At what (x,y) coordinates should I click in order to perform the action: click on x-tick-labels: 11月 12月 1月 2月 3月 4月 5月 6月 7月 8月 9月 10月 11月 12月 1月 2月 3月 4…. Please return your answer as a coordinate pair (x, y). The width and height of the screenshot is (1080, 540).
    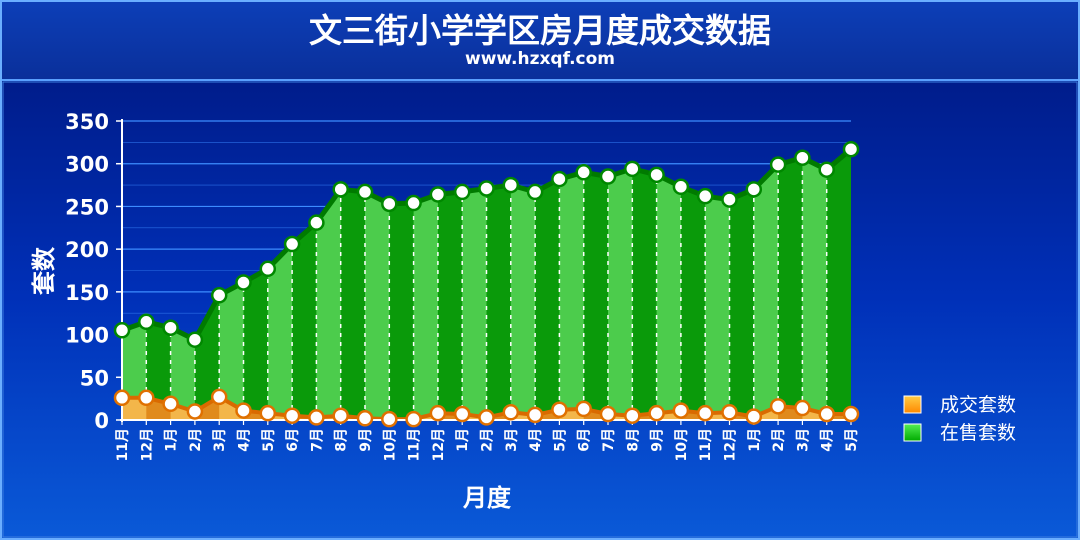
    Looking at the image, I should click on (487, 444).